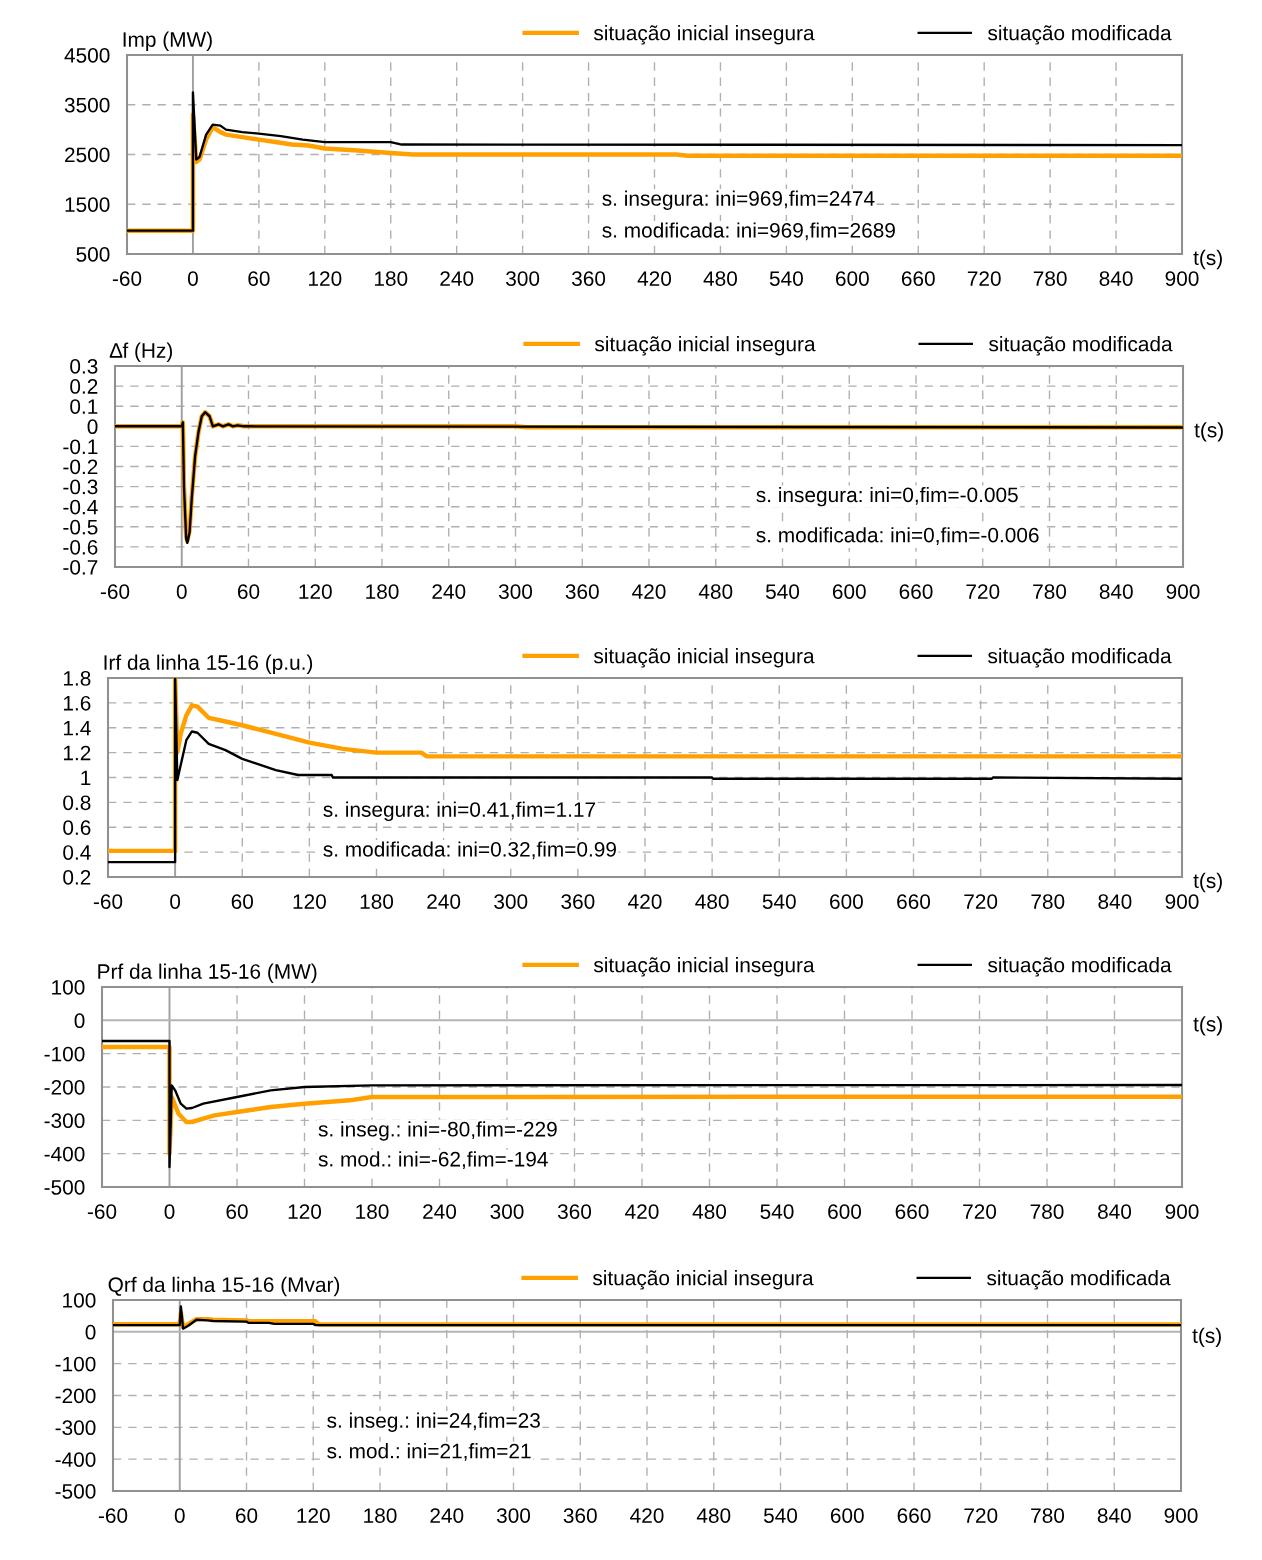 The width and height of the screenshot is (1262, 1560). What do you see at coordinates (80, 467) in the screenshot?
I see `y-tick-label: -0.2` at bounding box center [80, 467].